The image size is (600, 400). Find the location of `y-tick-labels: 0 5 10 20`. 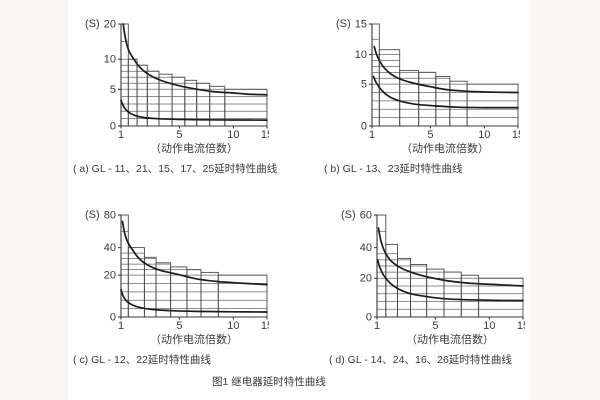

y-tick-labels: 0 5 10 20 is located at coordinates (110, 76).